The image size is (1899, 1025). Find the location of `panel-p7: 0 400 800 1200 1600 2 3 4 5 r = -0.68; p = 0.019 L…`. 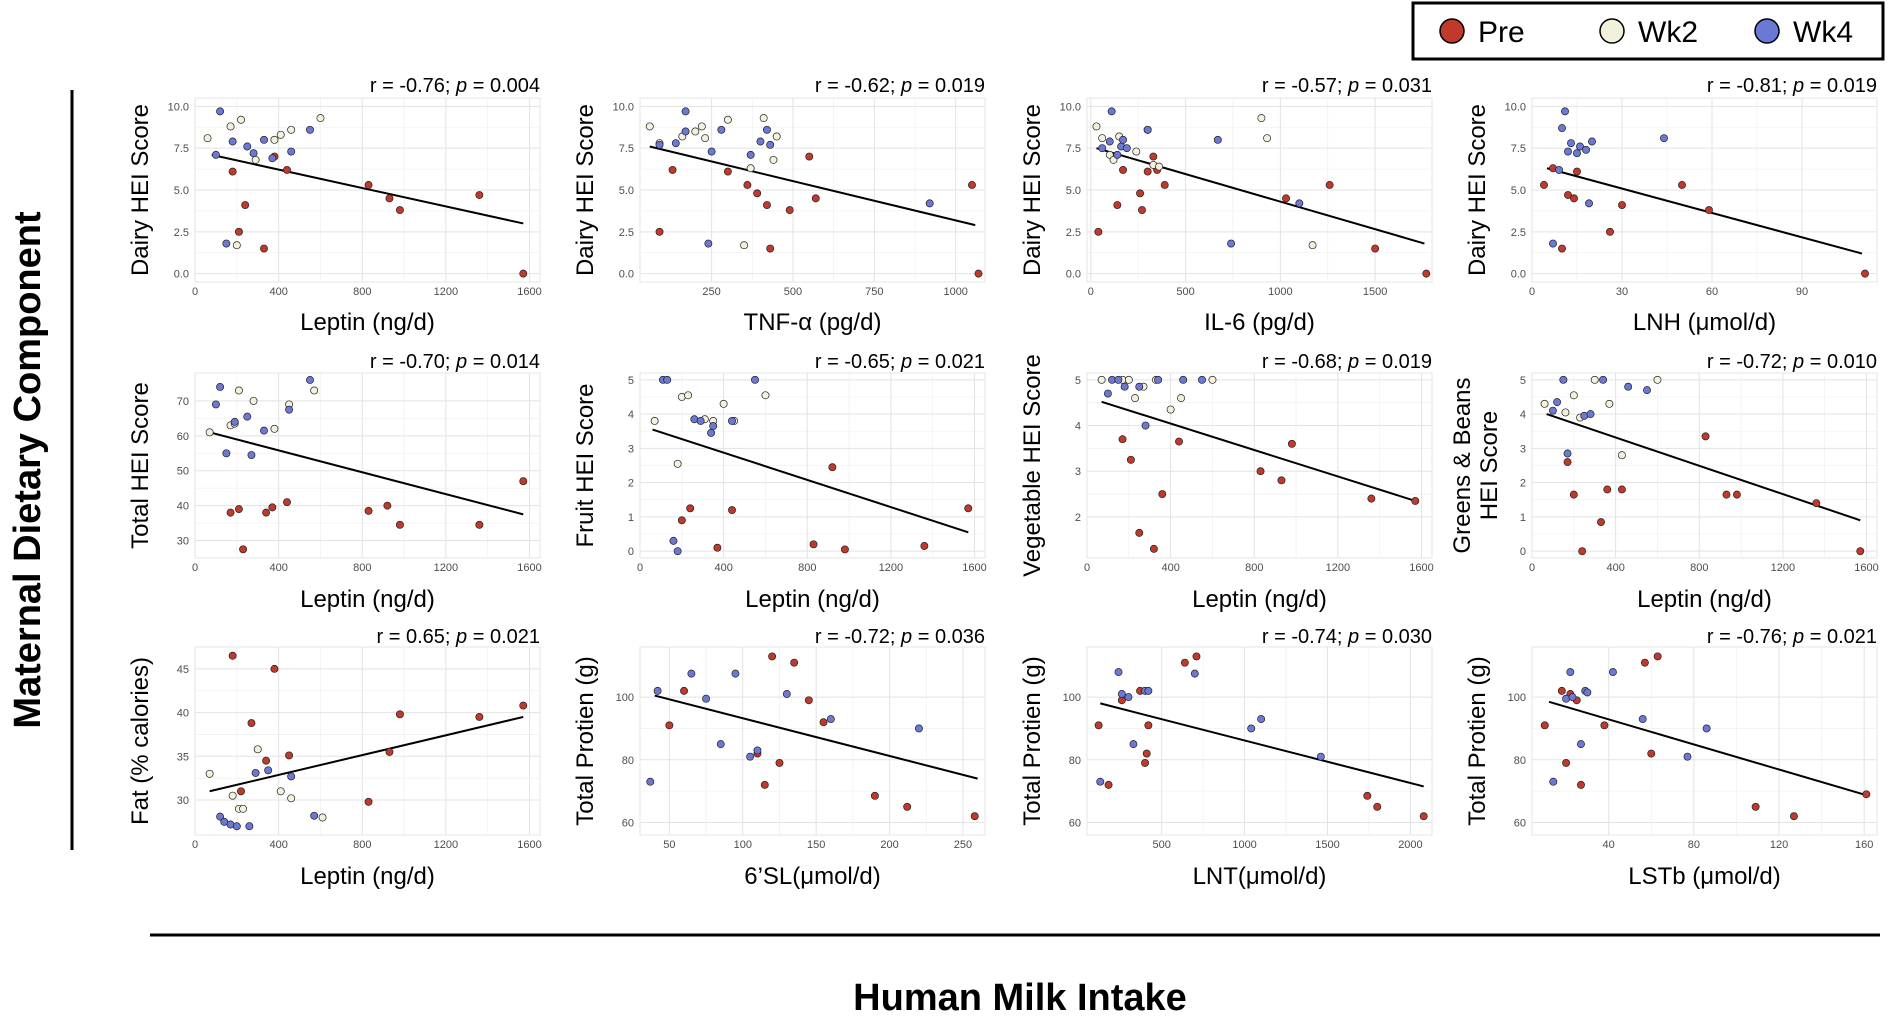

panel-p7: 0 400 800 1200 1600 2 3 4 5 r = -0.68; p = 0.019 L… is located at coordinates (1226, 482).